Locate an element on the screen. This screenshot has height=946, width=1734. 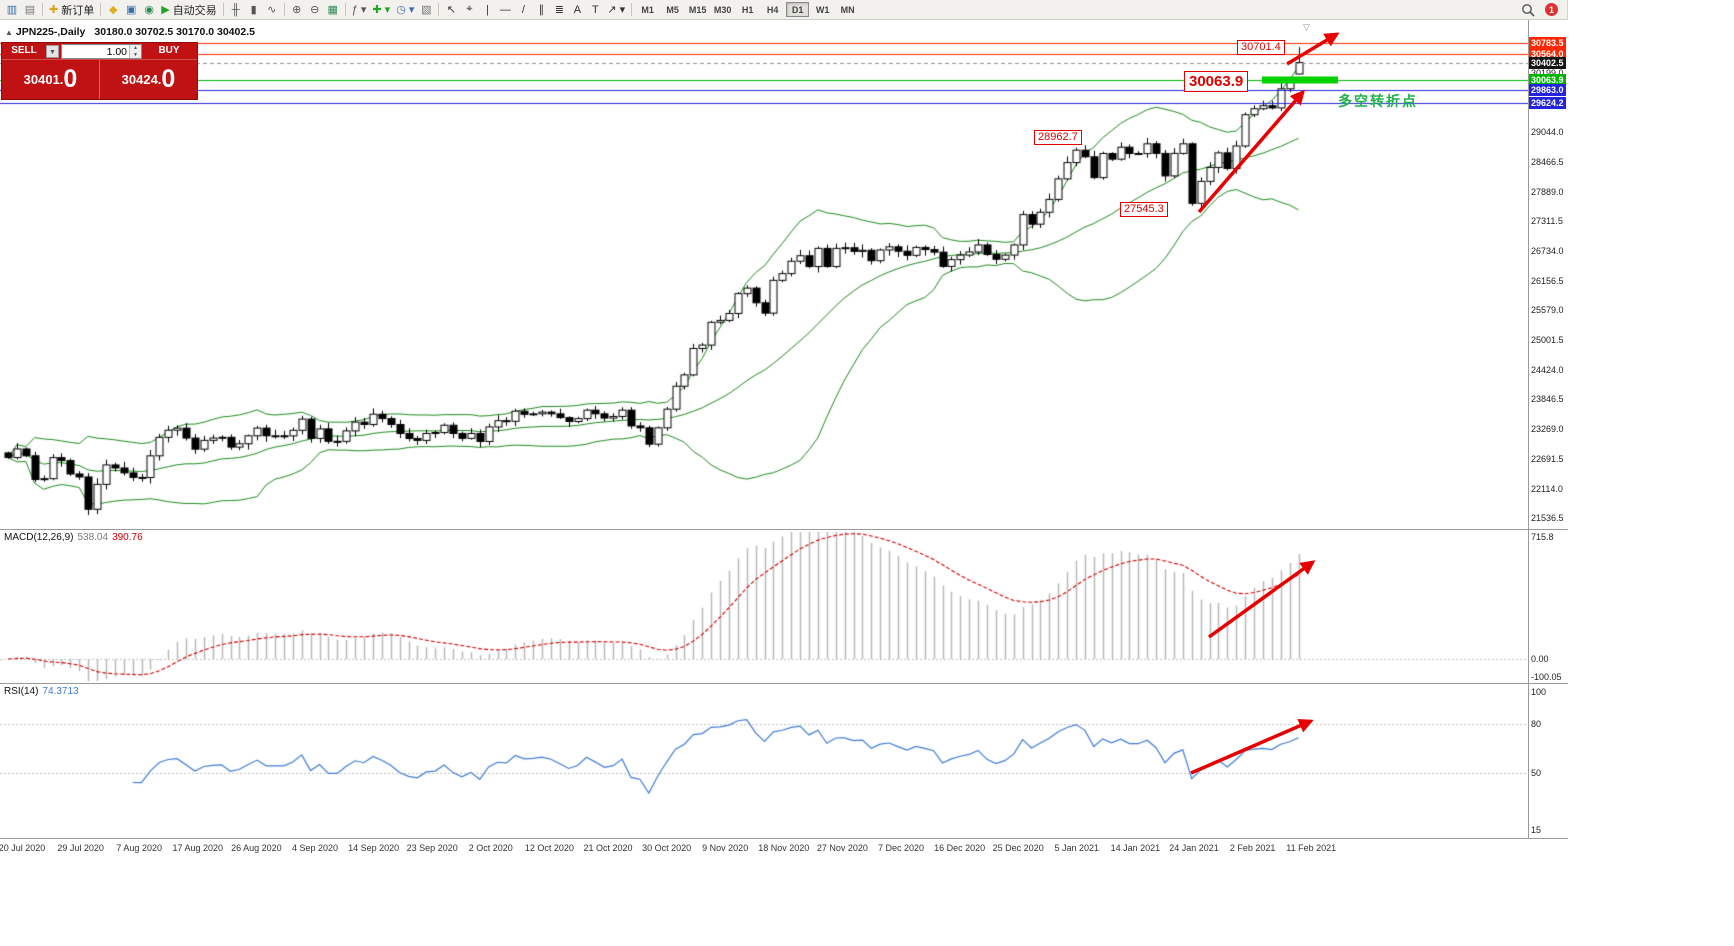
timeframe-w1: W1 is located at coordinates (822, 9).